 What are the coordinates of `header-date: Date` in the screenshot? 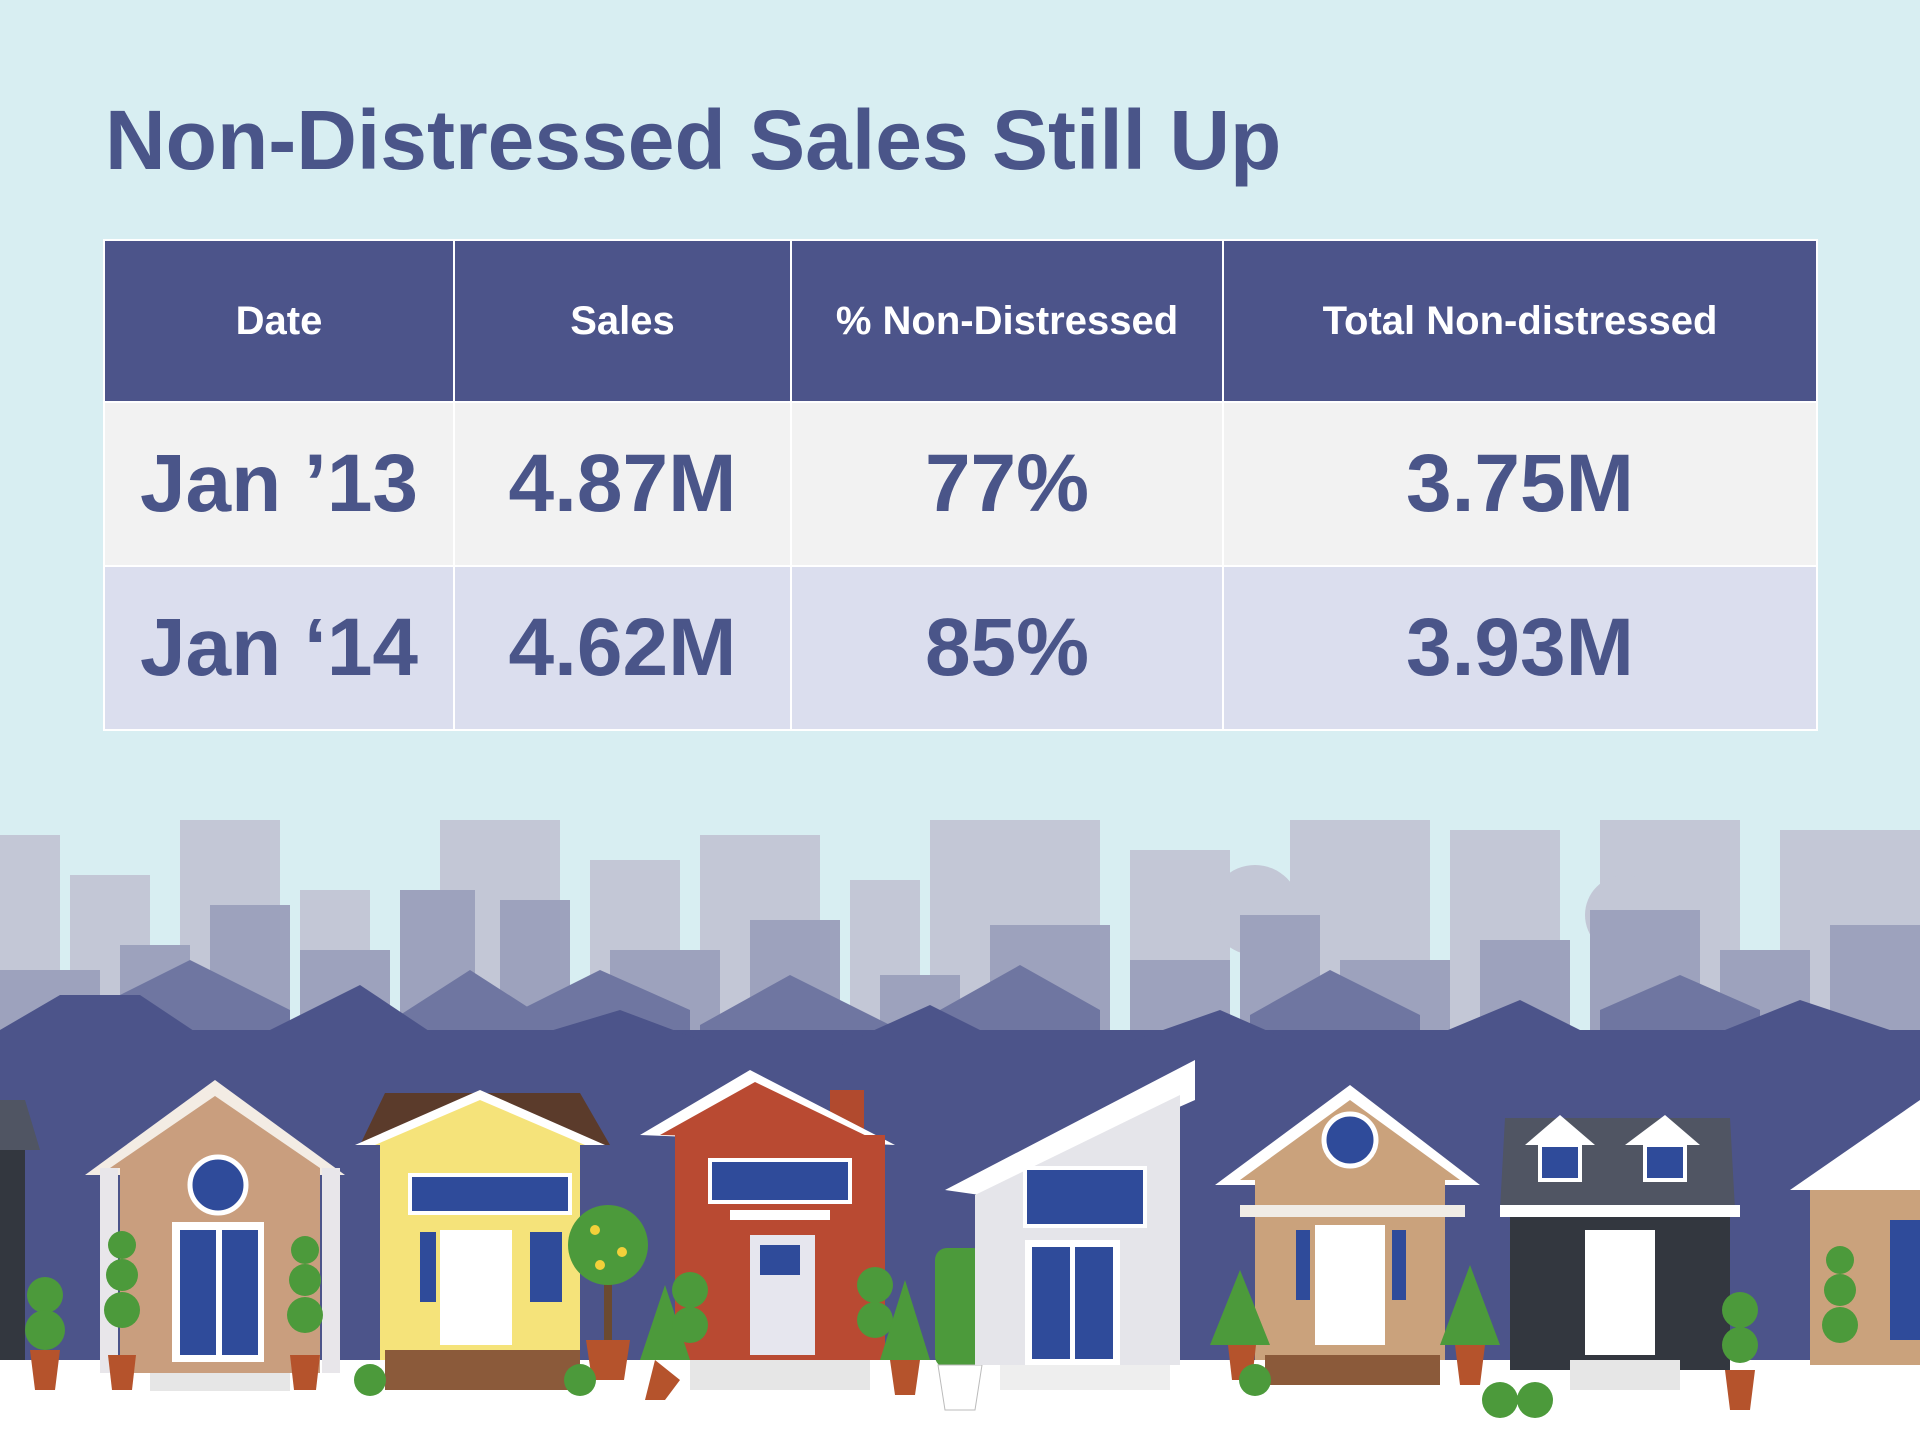 It's located at (279, 321).